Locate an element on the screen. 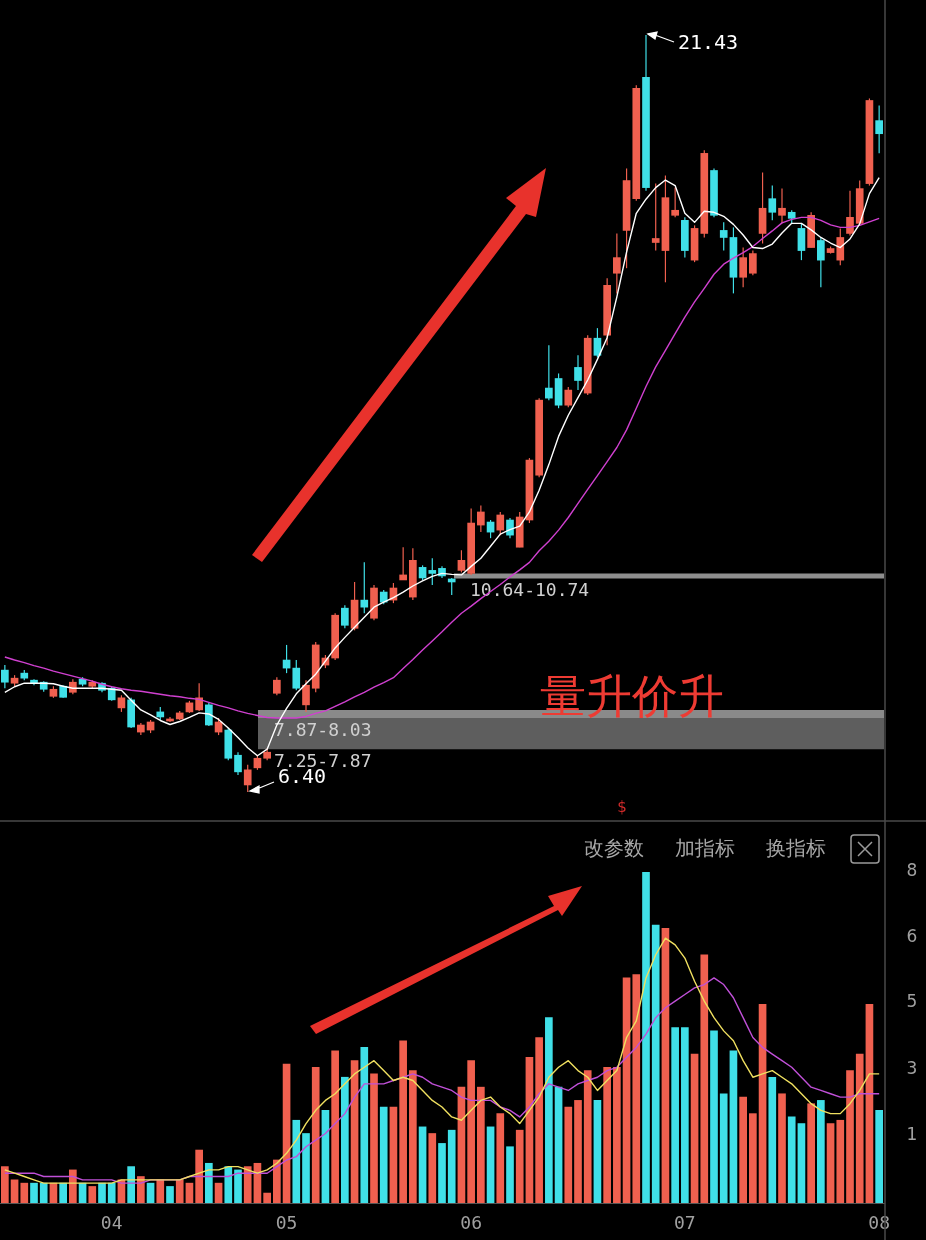  text: 1 is located at coordinates (912, 1134).